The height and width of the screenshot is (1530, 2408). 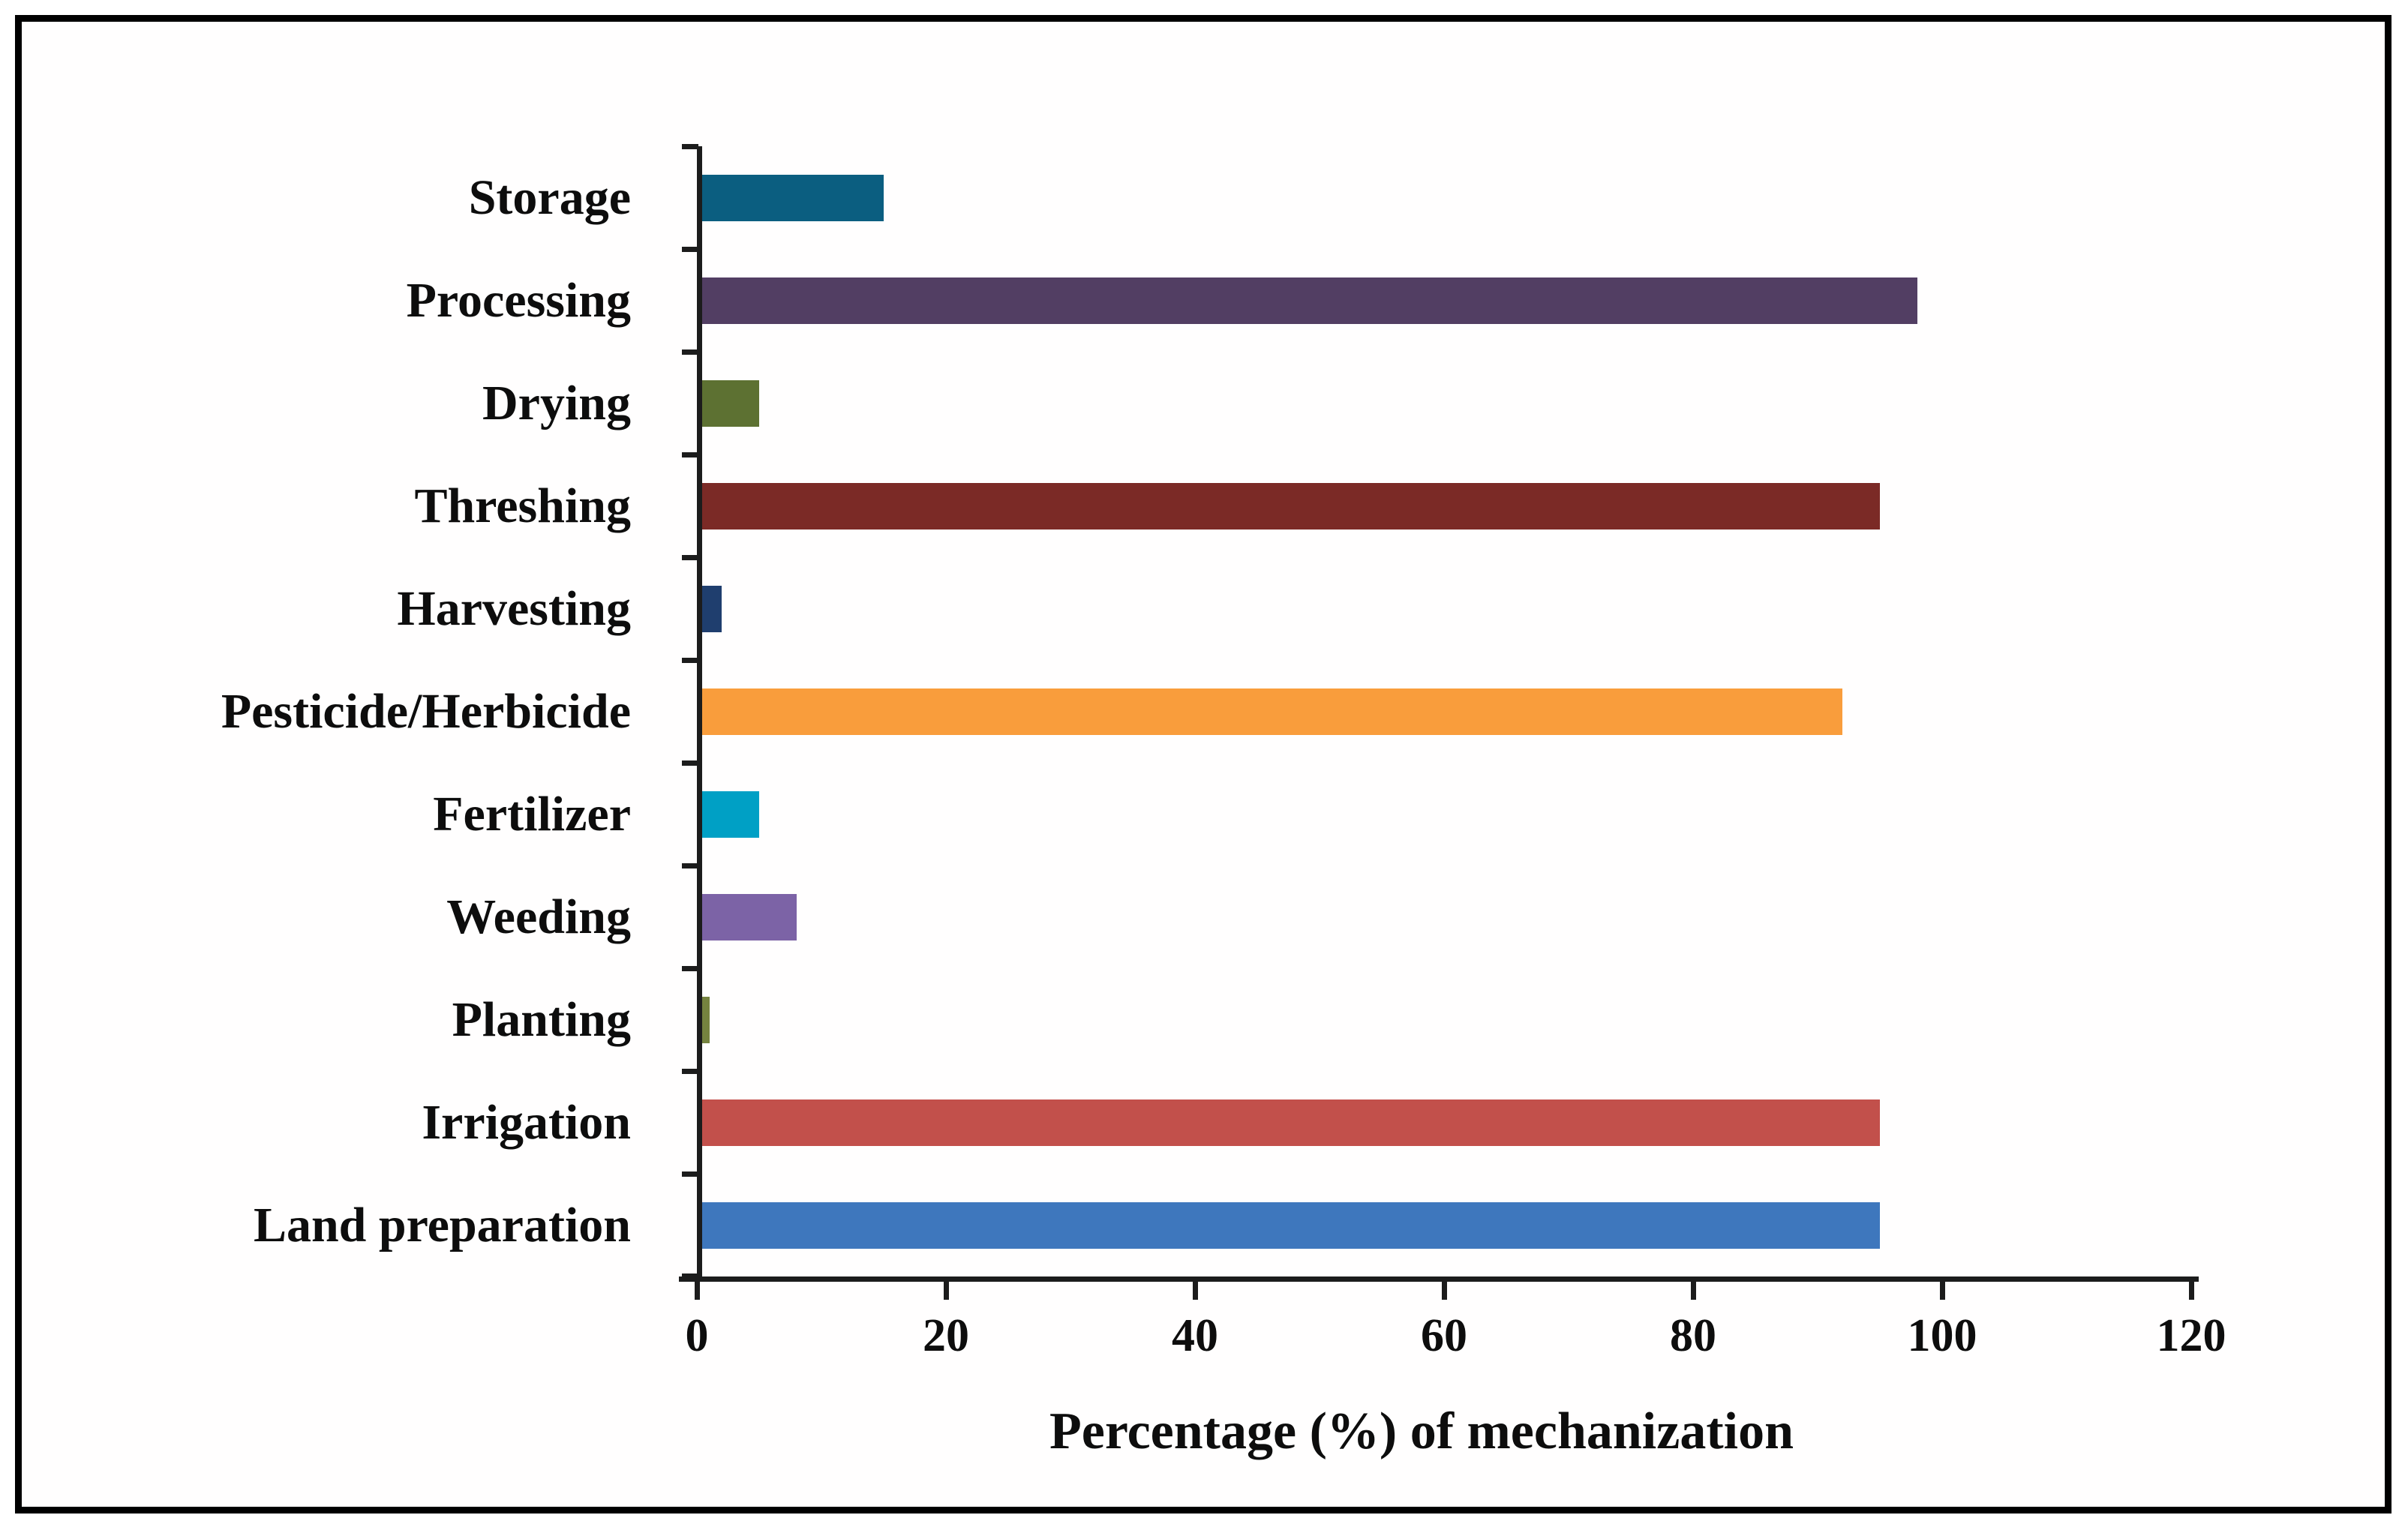 What do you see at coordinates (556, 402) in the screenshot?
I see `category-label: Drying` at bounding box center [556, 402].